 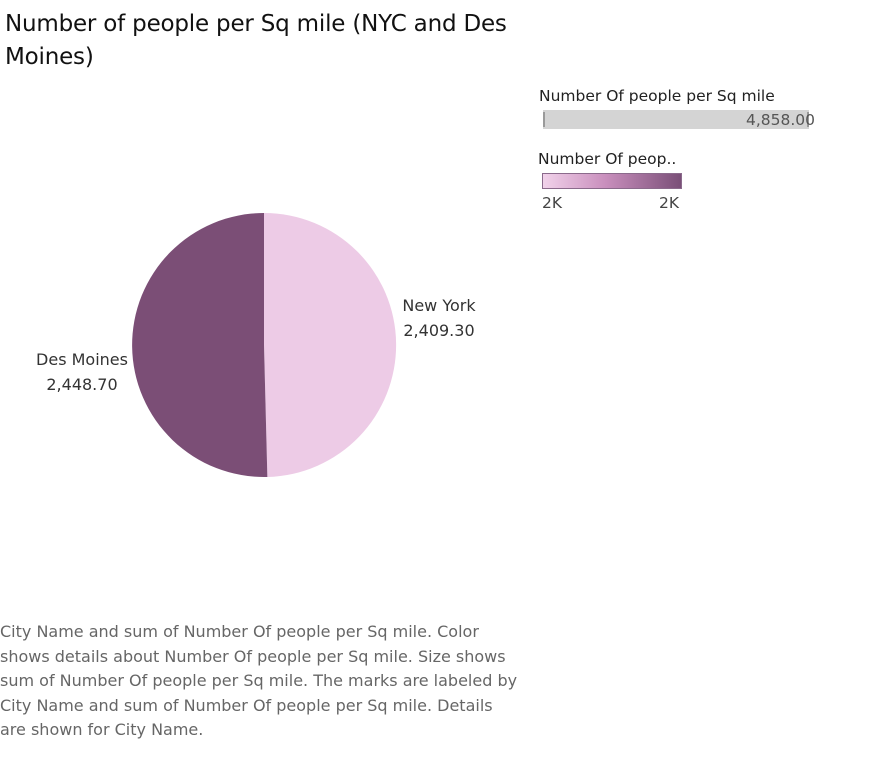 I want to click on pie-label-des-moines: Des Moines 2,448.70, so click(x=82, y=372).